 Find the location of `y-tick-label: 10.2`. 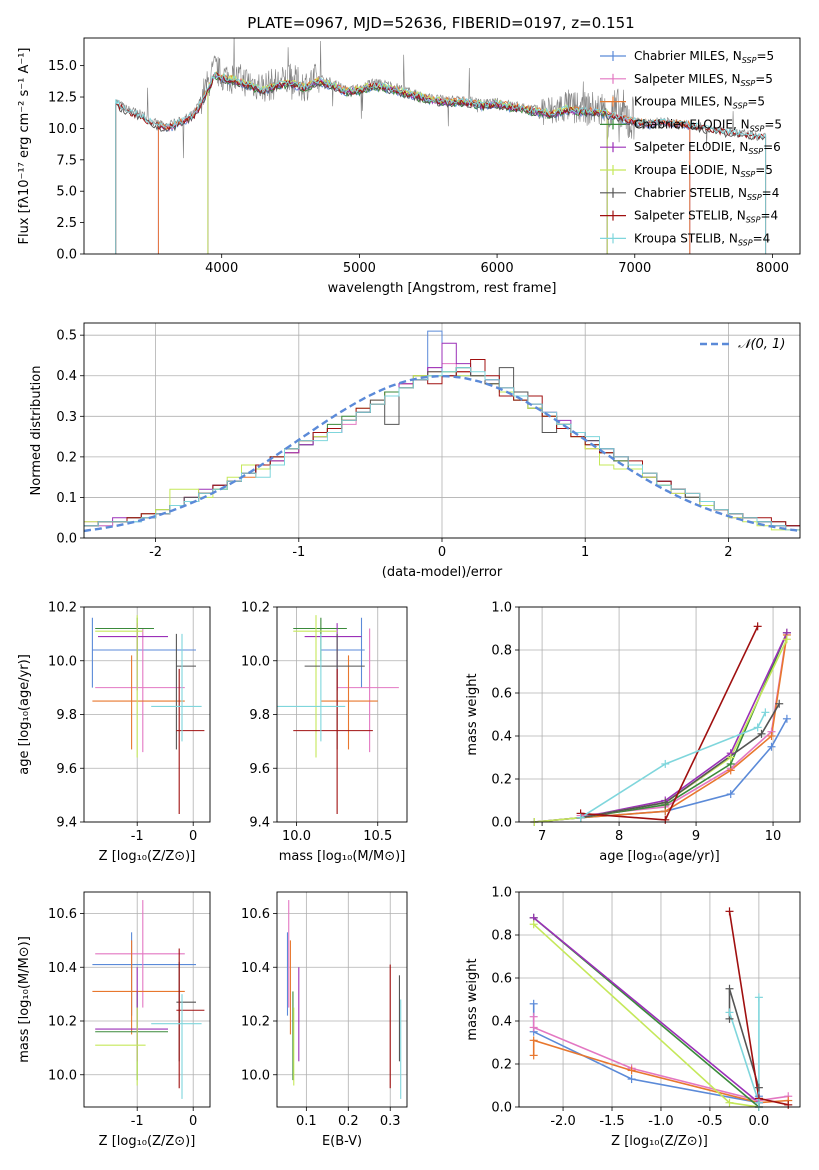

y-tick-label: 10.2 is located at coordinates (255, 608).